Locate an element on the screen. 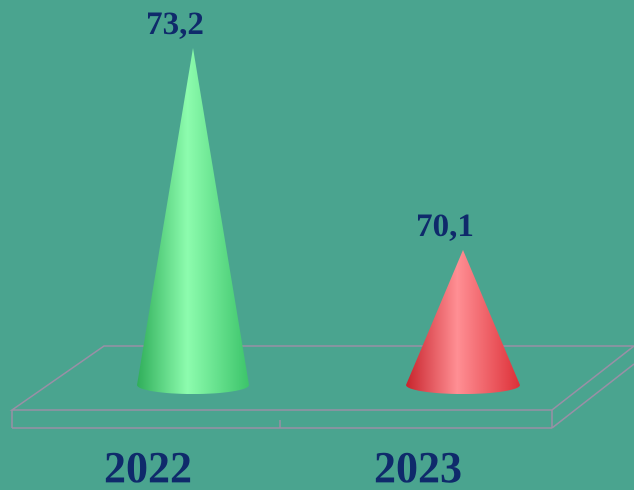 The image size is (634, 490). cone-2023 is located at coordinates (463, 322).